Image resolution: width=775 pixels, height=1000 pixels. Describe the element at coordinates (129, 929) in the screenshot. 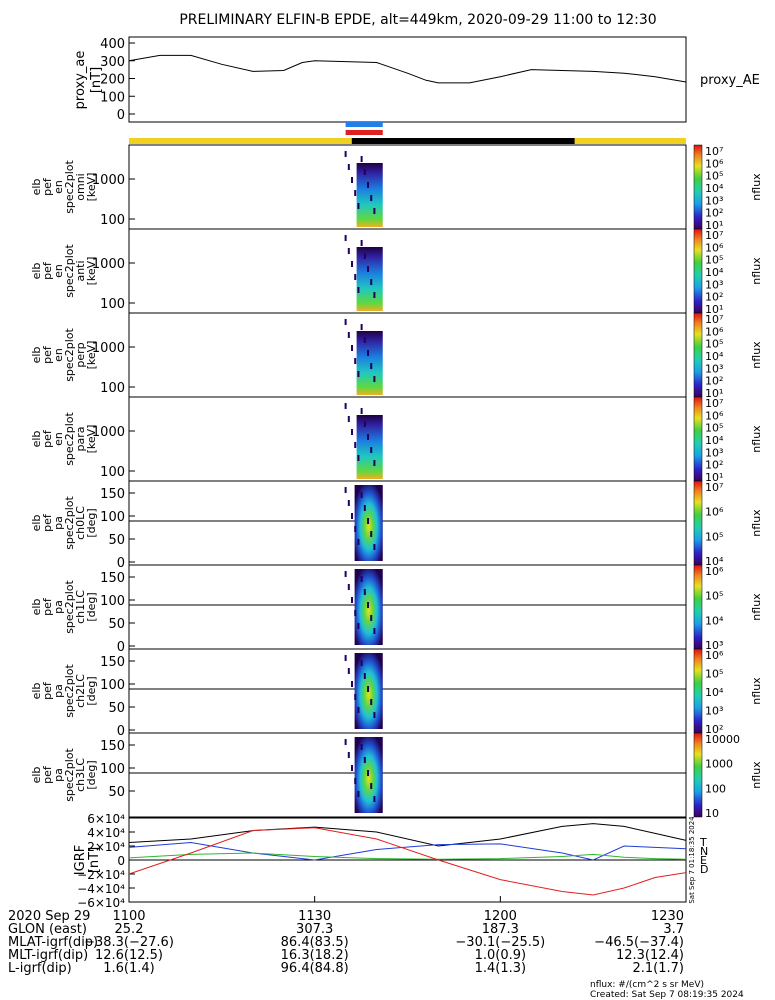

I see `ephemeris-value: 25.2` at that location.